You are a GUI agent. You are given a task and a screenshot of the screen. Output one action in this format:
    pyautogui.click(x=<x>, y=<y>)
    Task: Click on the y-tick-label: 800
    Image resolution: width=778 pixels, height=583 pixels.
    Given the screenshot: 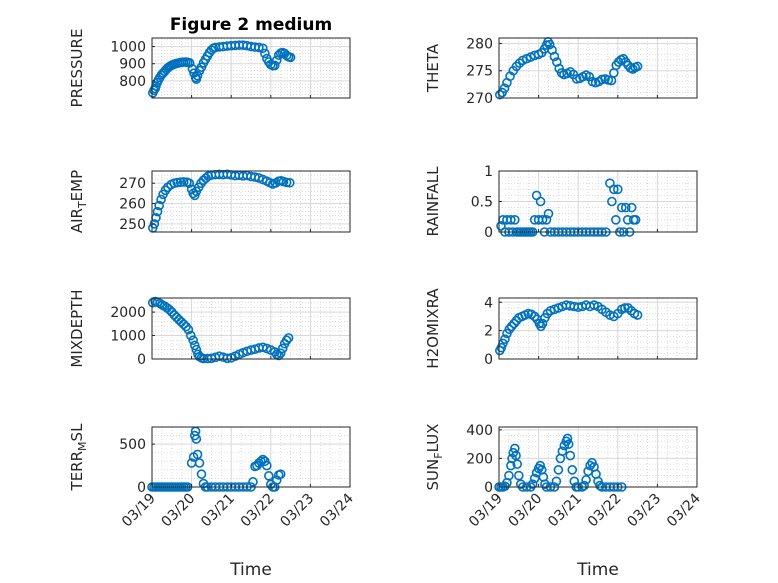 What is the action you would take?
    pyautogui.click(x=132, y=82)
    